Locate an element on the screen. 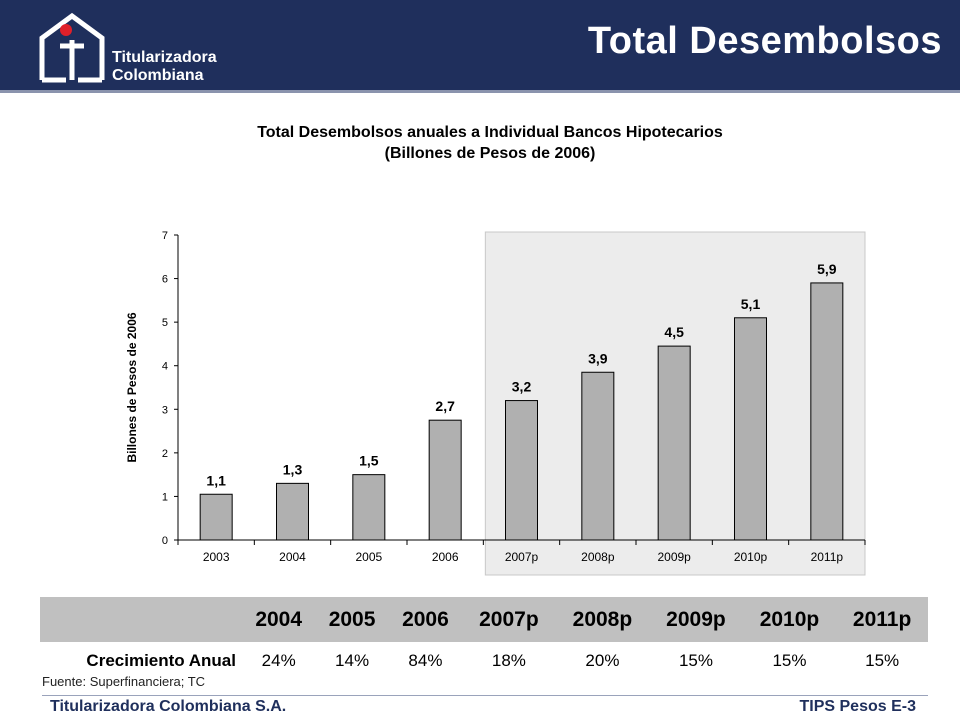 The image size is (960, 720). y-tick-label: 2 is located at coordinates (165, 454).